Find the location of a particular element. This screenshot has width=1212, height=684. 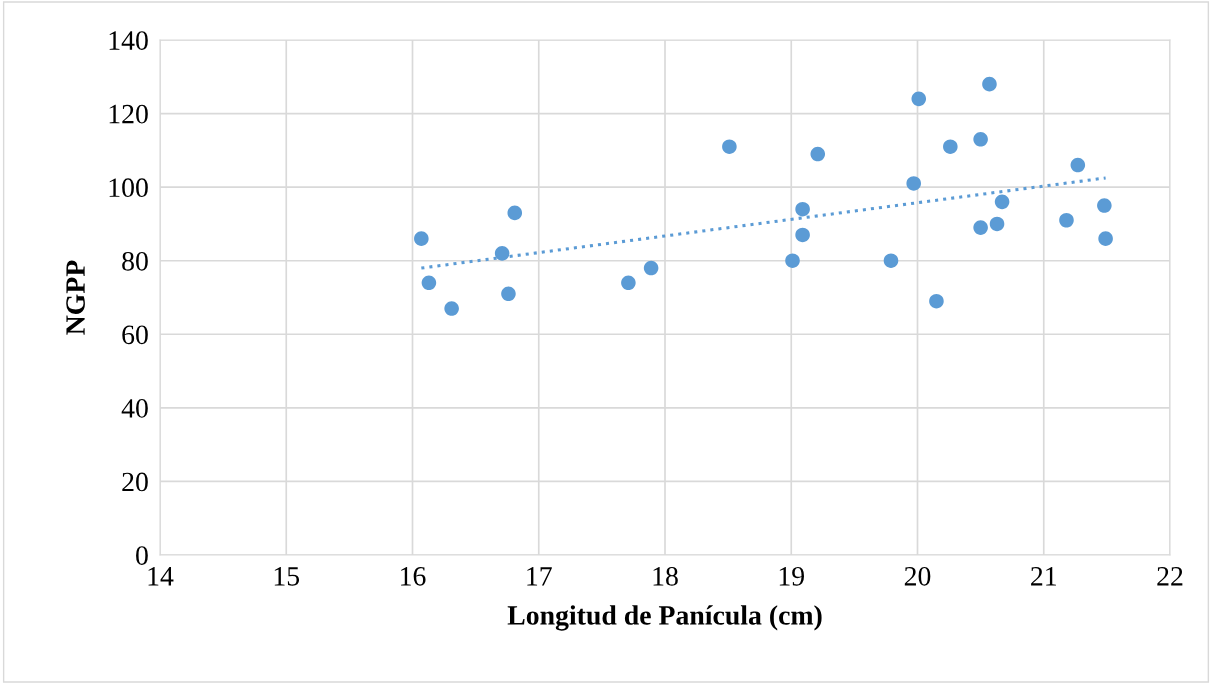

x-tick-label: 15 is located at coordinates (287, 576).